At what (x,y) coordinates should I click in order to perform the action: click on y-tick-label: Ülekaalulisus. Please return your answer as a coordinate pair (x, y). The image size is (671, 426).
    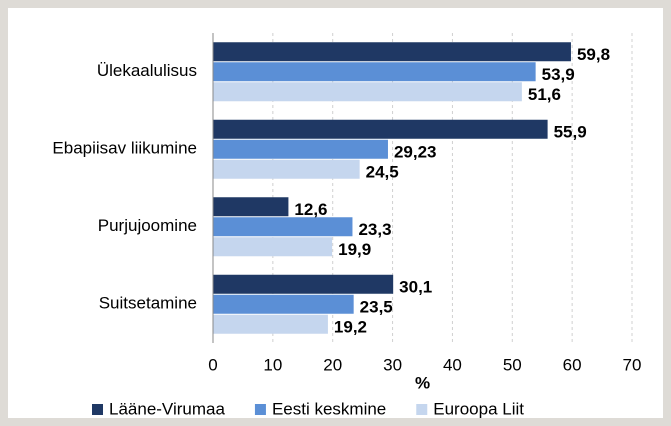
    Looking at the image, I should click on (147, 70).